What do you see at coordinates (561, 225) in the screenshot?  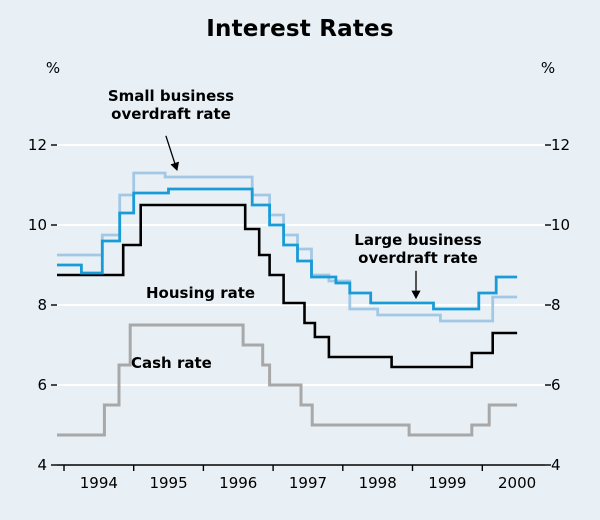 I see `y-axis-label-right: 10` at bounding box center [561, 225].